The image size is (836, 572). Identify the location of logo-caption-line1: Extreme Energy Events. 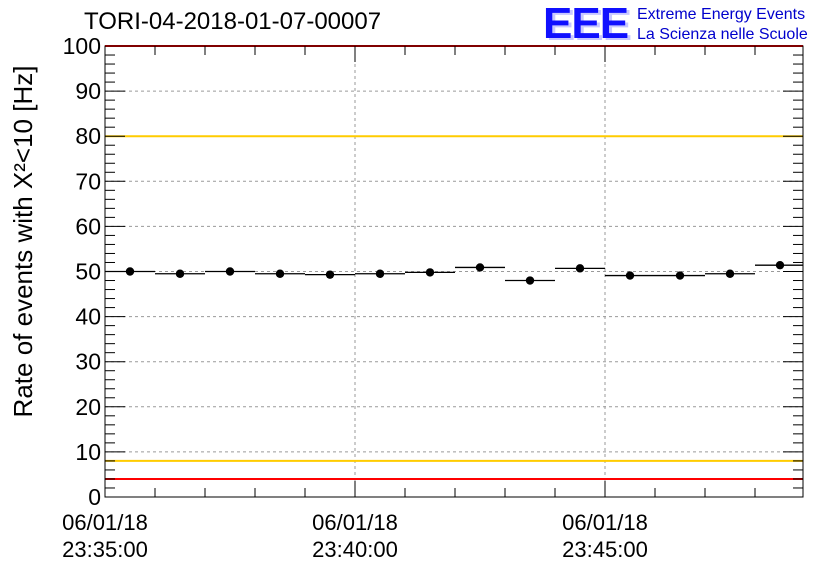
(721, 14).